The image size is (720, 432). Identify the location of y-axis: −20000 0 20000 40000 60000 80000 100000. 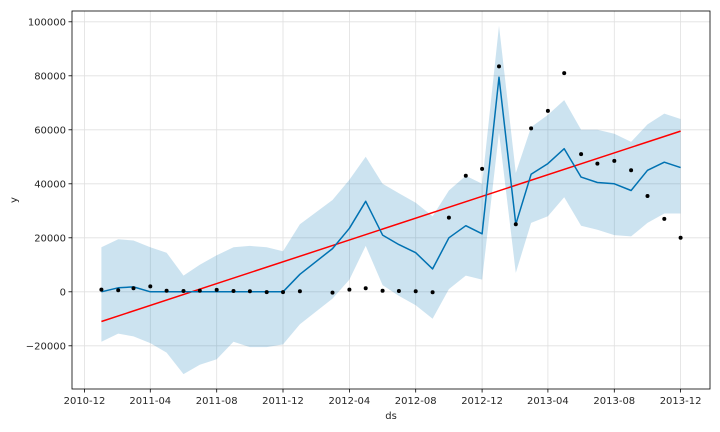
(49, 184).